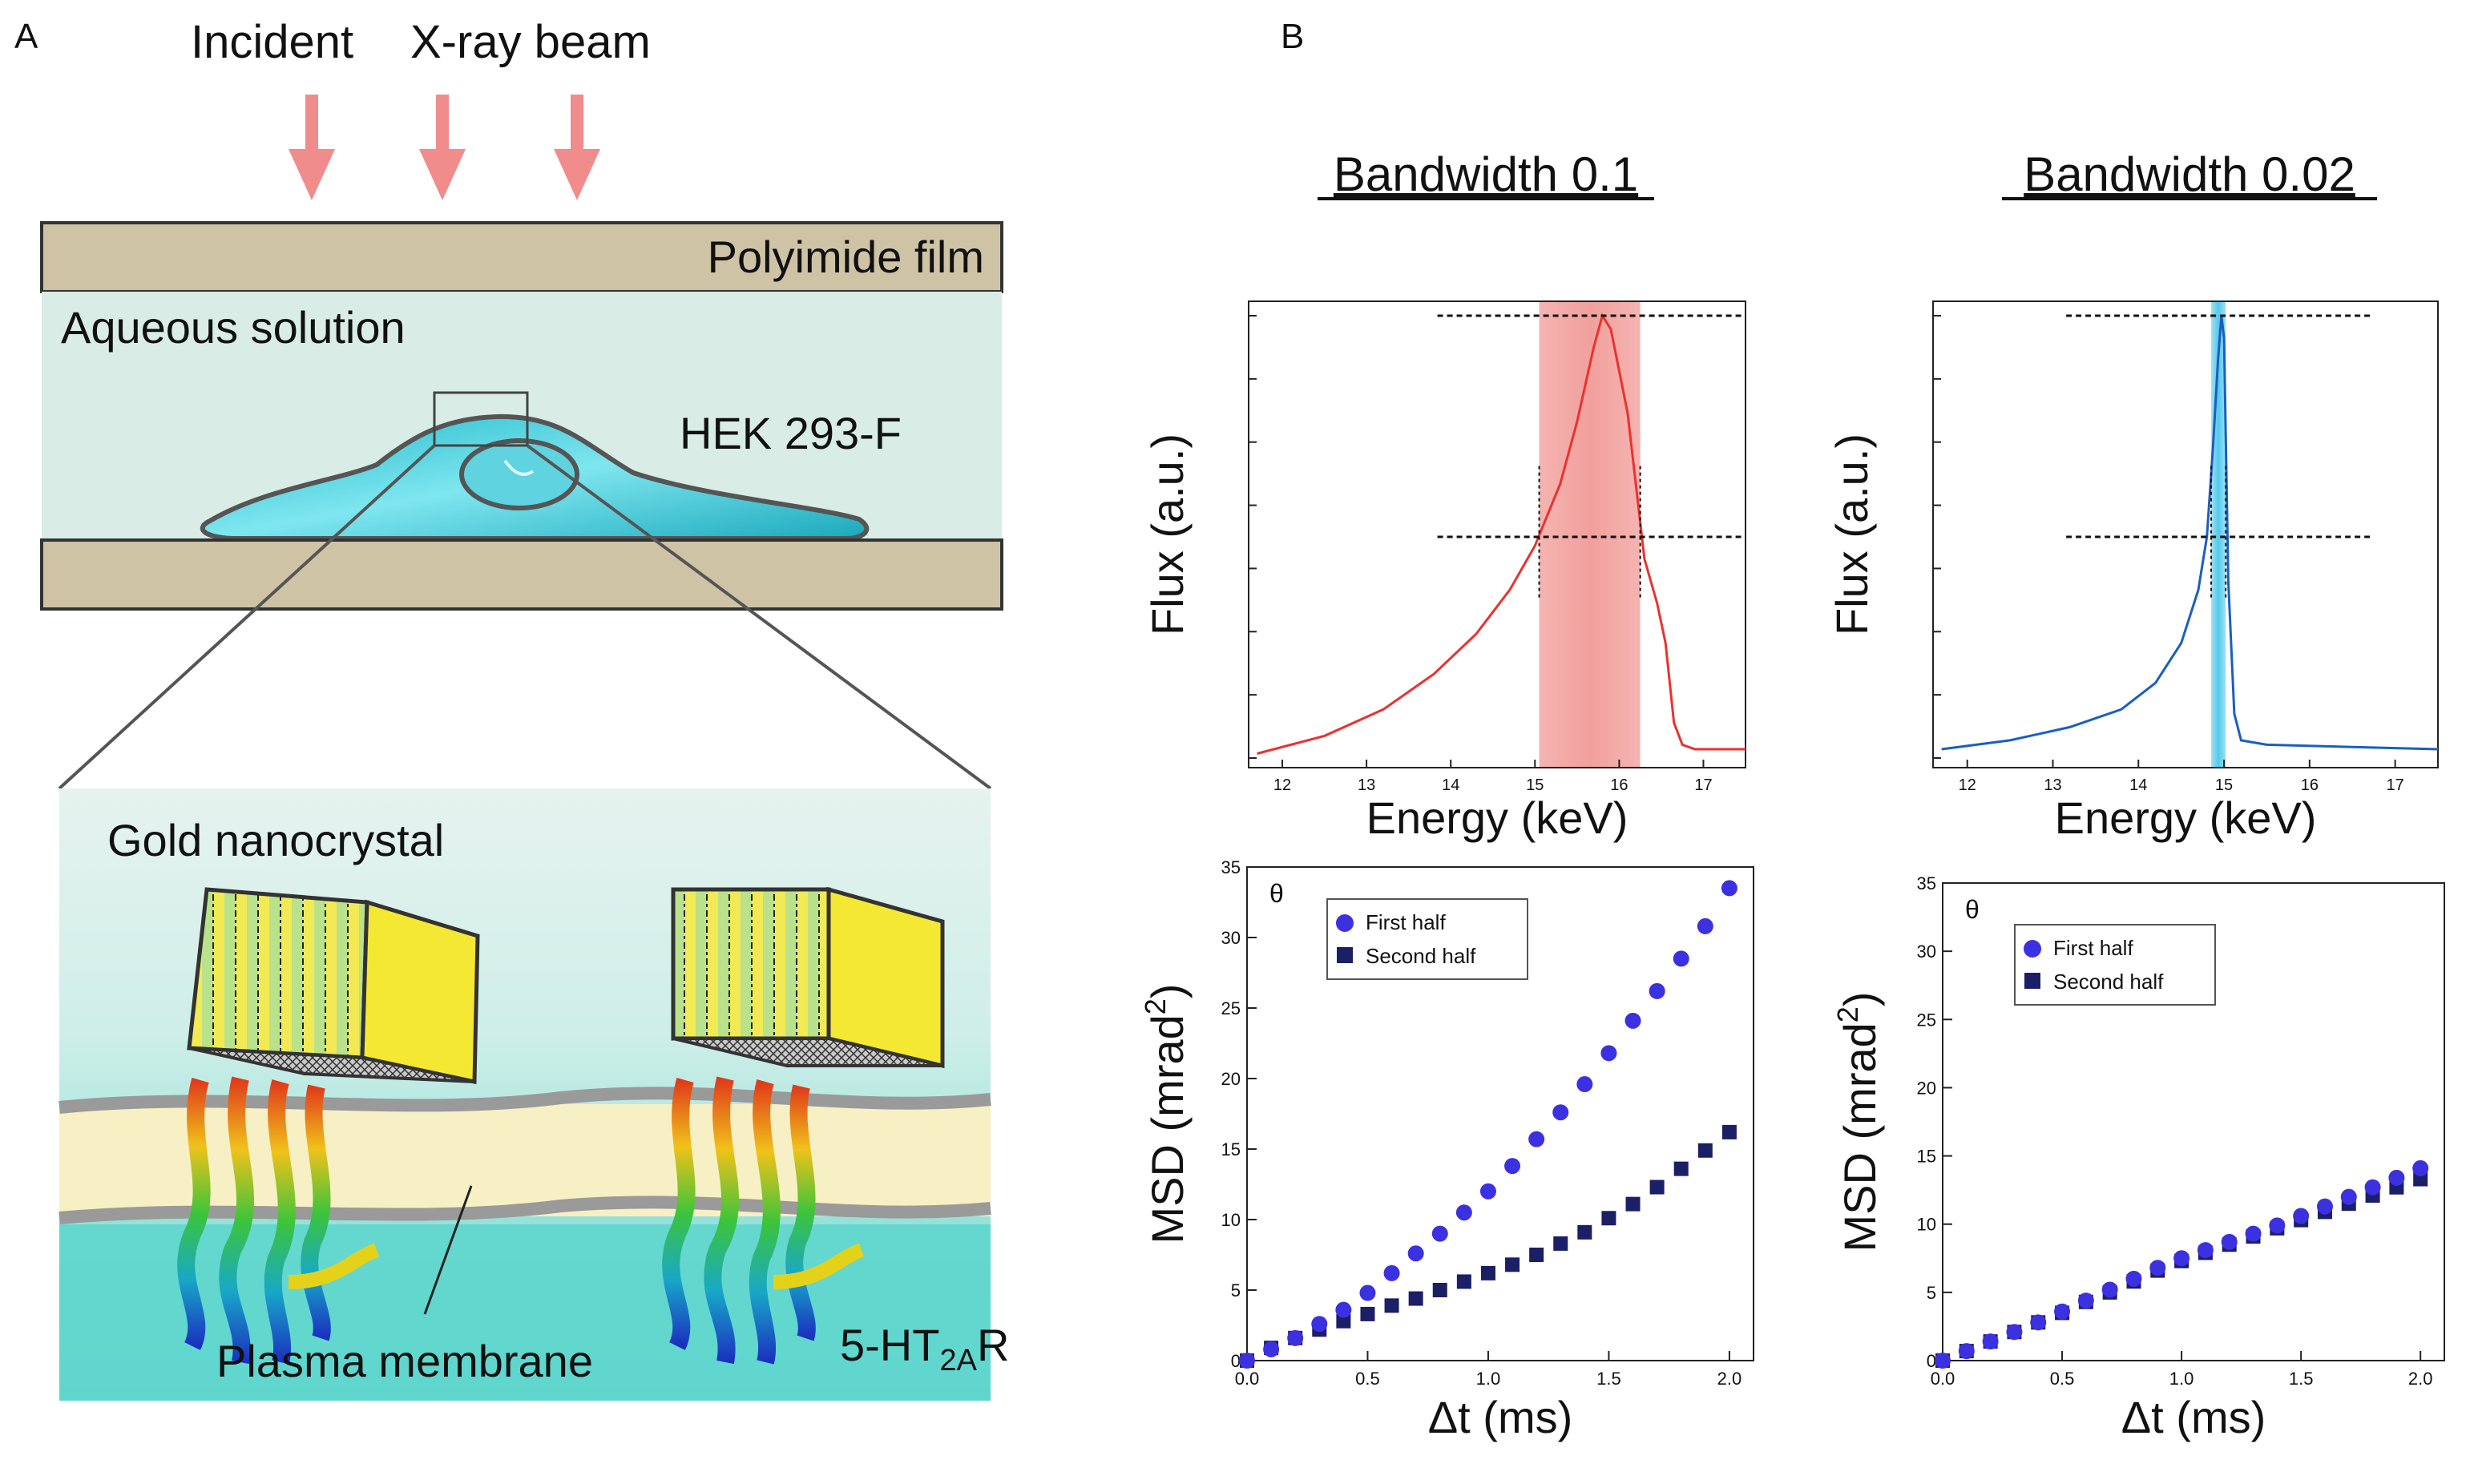 This screenshot has height=1484, width=2470. I want to click on legend-first-marker, so click(1345, 923).